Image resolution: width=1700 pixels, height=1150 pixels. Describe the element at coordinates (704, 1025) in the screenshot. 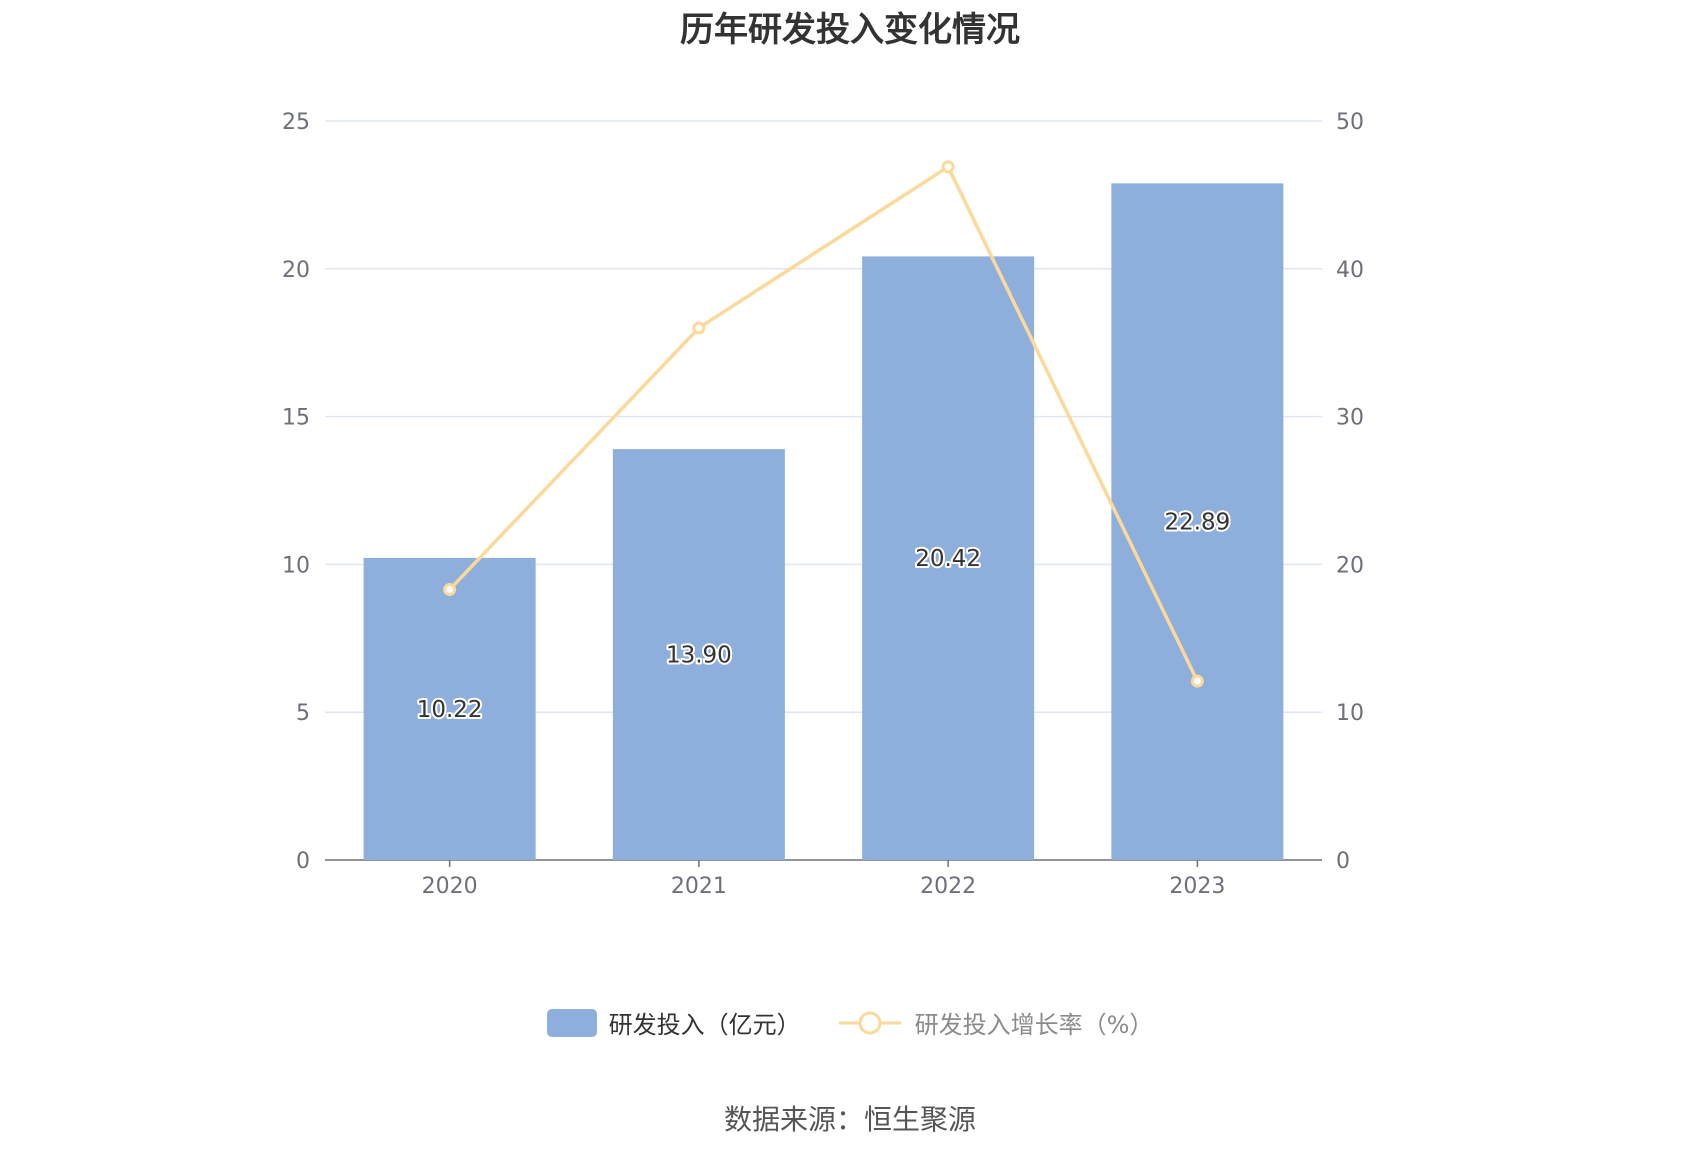

I see `legend-label-bar: 研发投入（亿元）` at that location.